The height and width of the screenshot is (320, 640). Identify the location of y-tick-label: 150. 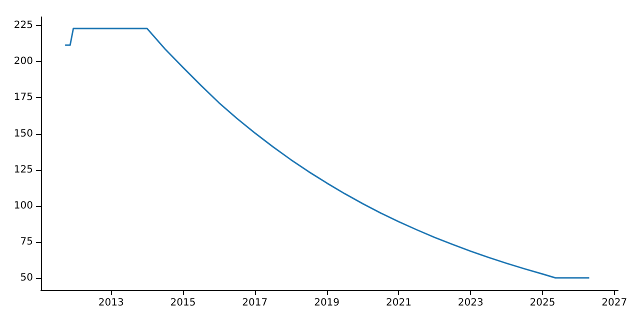
(23, 134).